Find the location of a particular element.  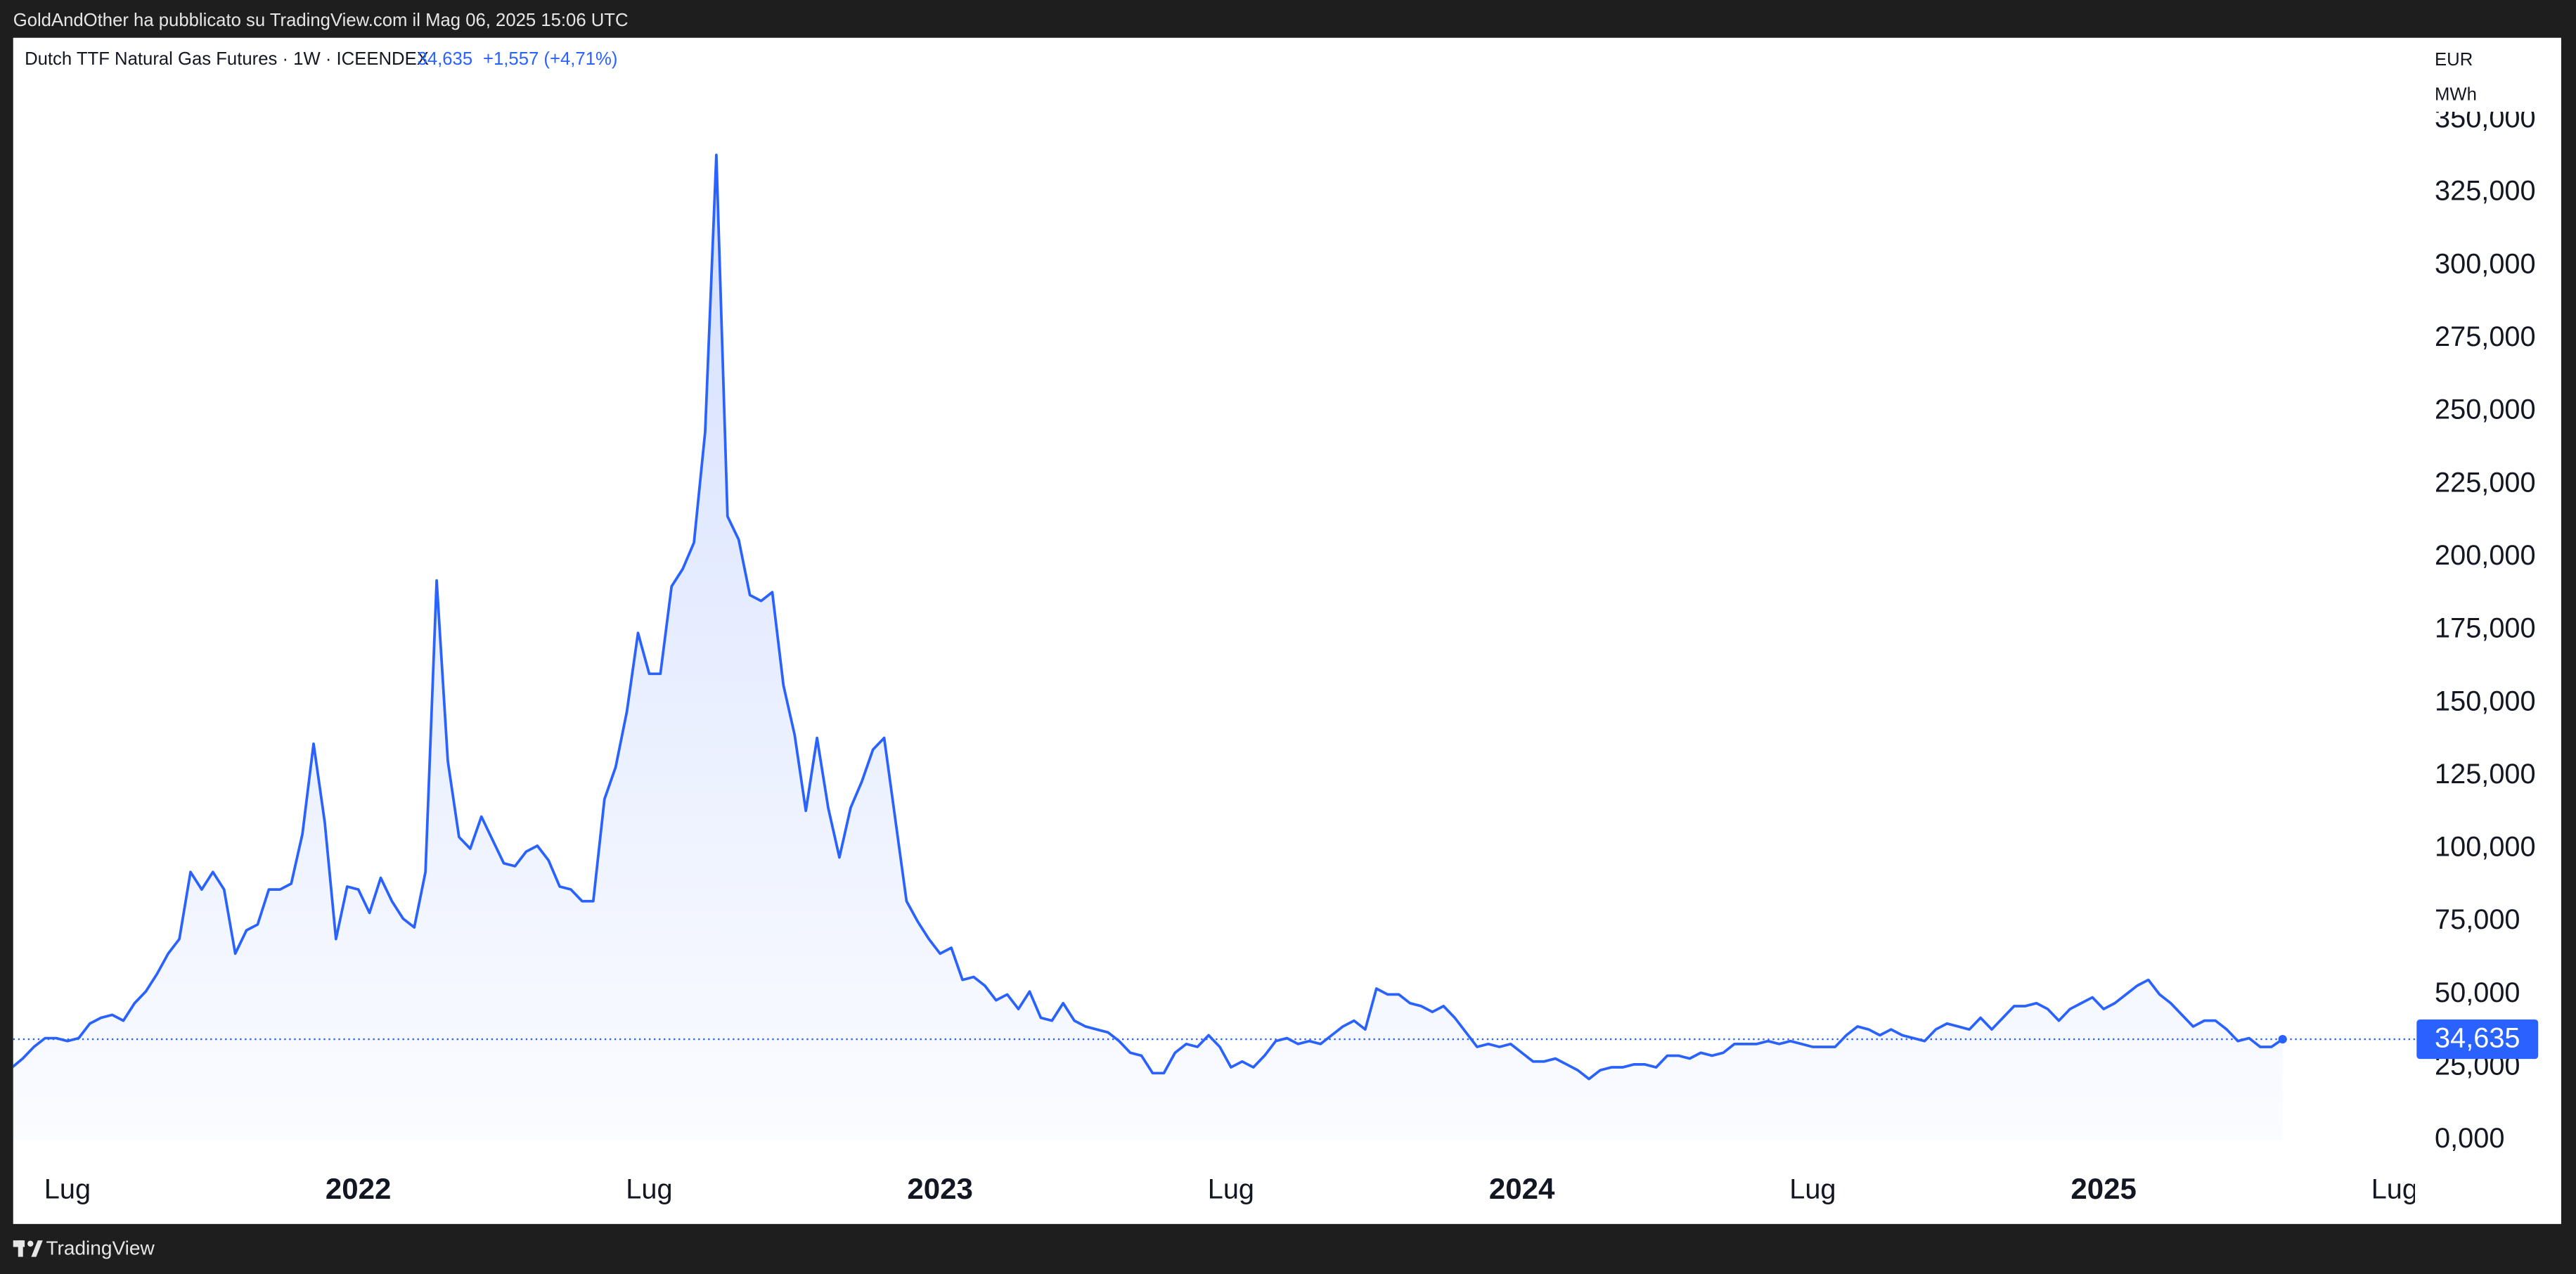

y-tick-label: 50,000 is located at coordinates (2477, 993).